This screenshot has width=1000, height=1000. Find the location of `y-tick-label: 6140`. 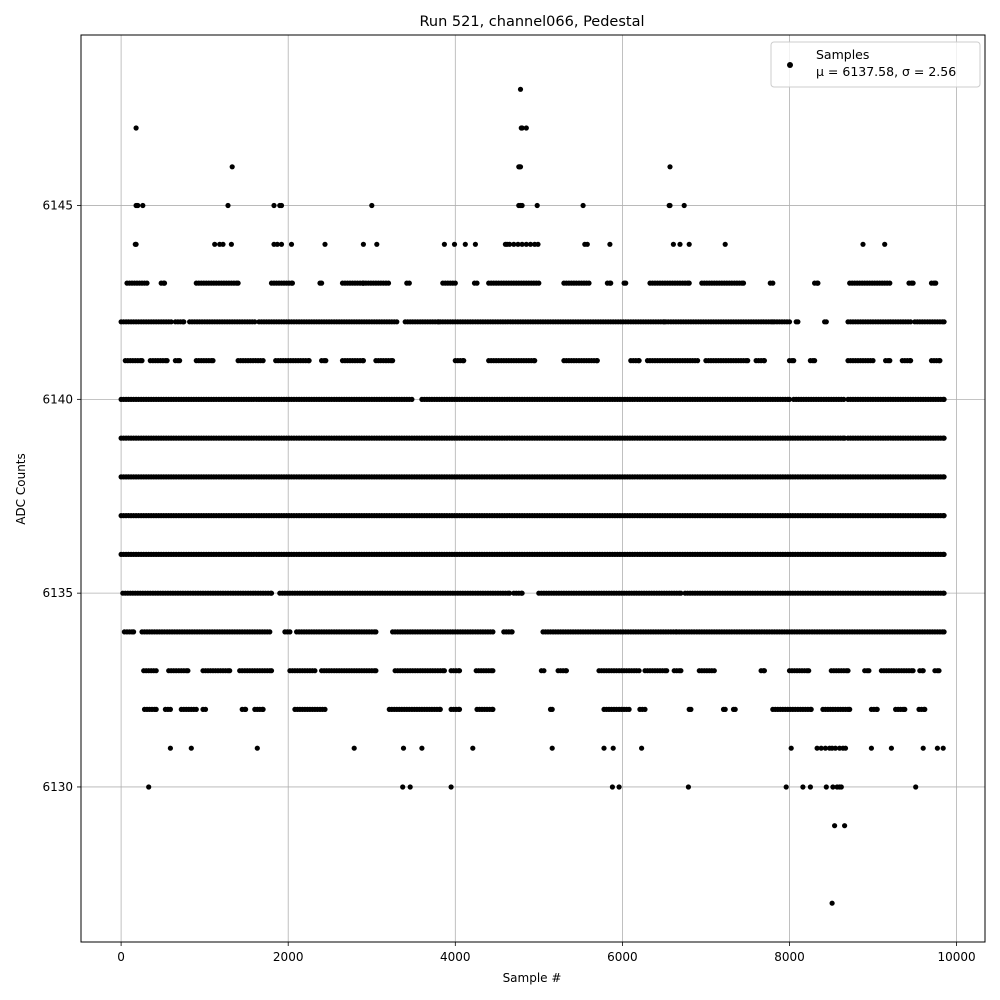

y-tick-label: 6140 is located at coordinates (57, 399).